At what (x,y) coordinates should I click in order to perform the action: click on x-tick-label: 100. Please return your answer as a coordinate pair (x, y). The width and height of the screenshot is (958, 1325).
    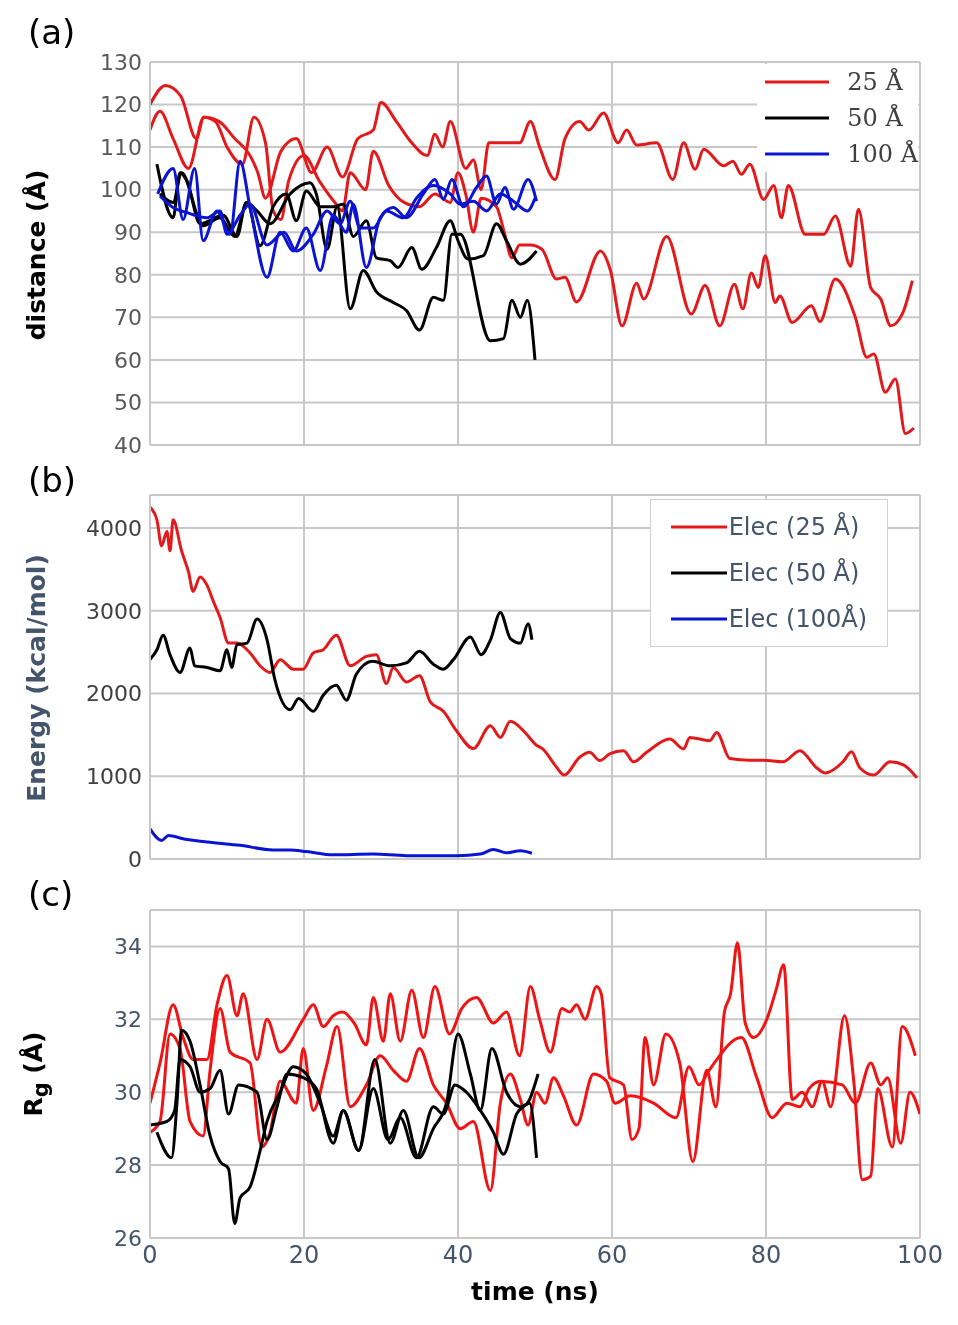
    Looking at the image, I should click on (920, 1255).